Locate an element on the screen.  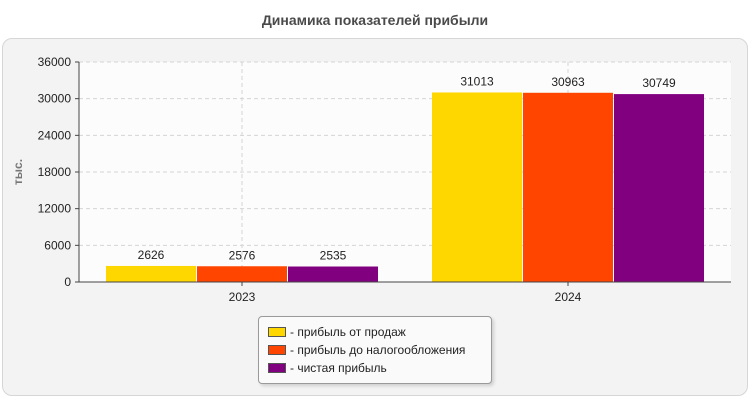
legend-item: - прибыль от продаж is located at coordinates (337, 332).